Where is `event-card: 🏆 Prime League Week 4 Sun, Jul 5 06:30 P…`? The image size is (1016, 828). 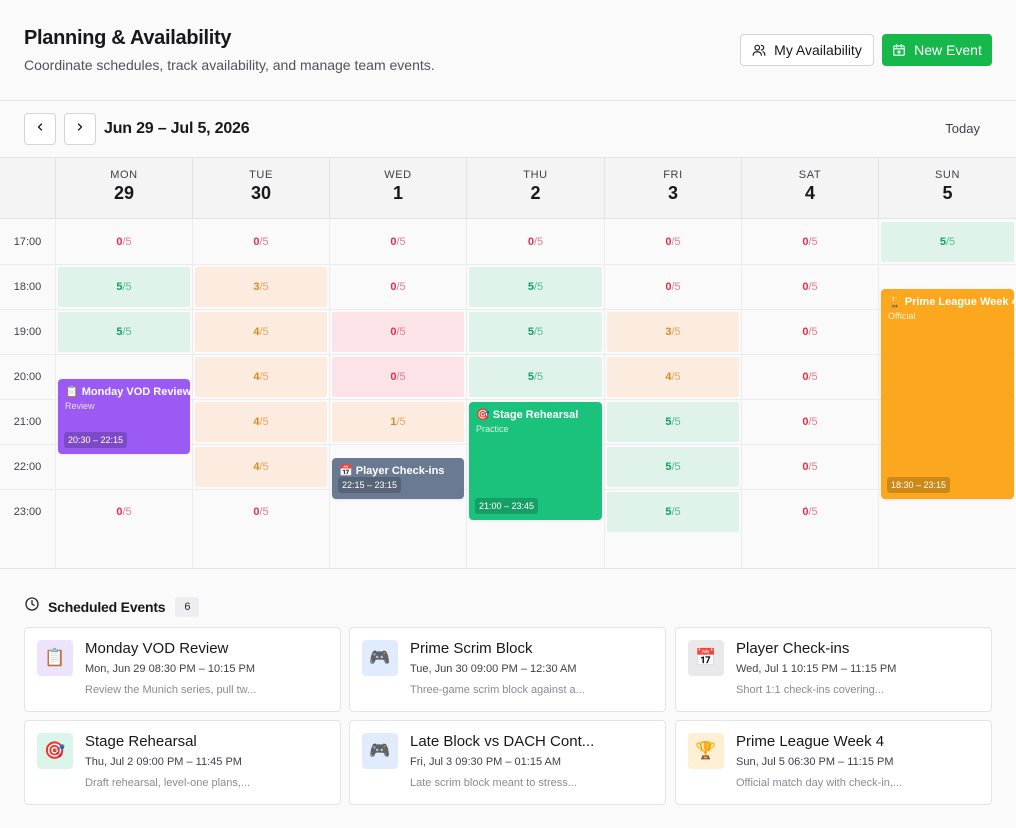 event-card: 🏆 Prime League Week 4 Sun, Jul 5 06:30 P… is located at coordinates (833, 762).